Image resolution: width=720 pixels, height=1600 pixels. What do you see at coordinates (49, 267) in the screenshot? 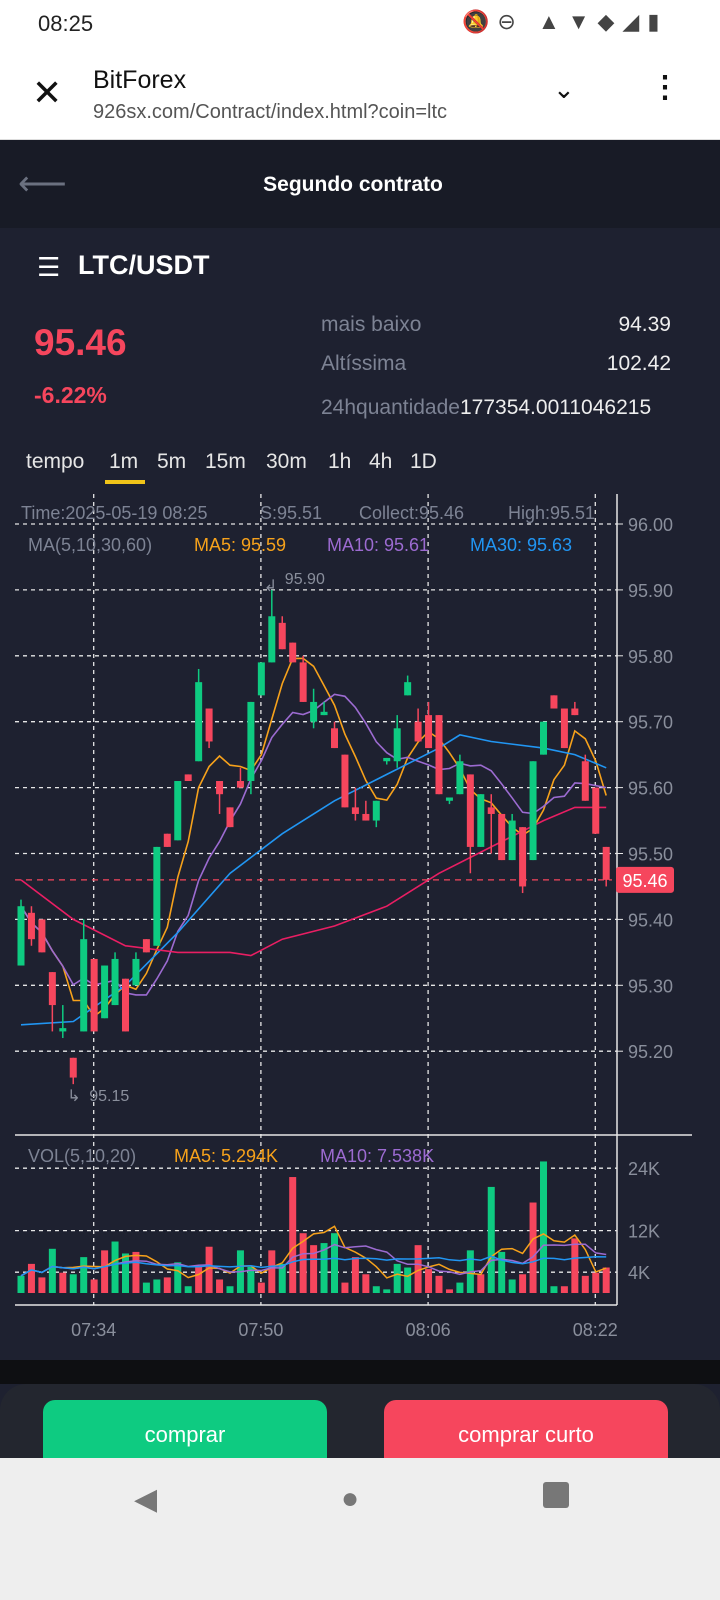
I see `pair-menu-icon: ☰` at bounding box center [49, 267].